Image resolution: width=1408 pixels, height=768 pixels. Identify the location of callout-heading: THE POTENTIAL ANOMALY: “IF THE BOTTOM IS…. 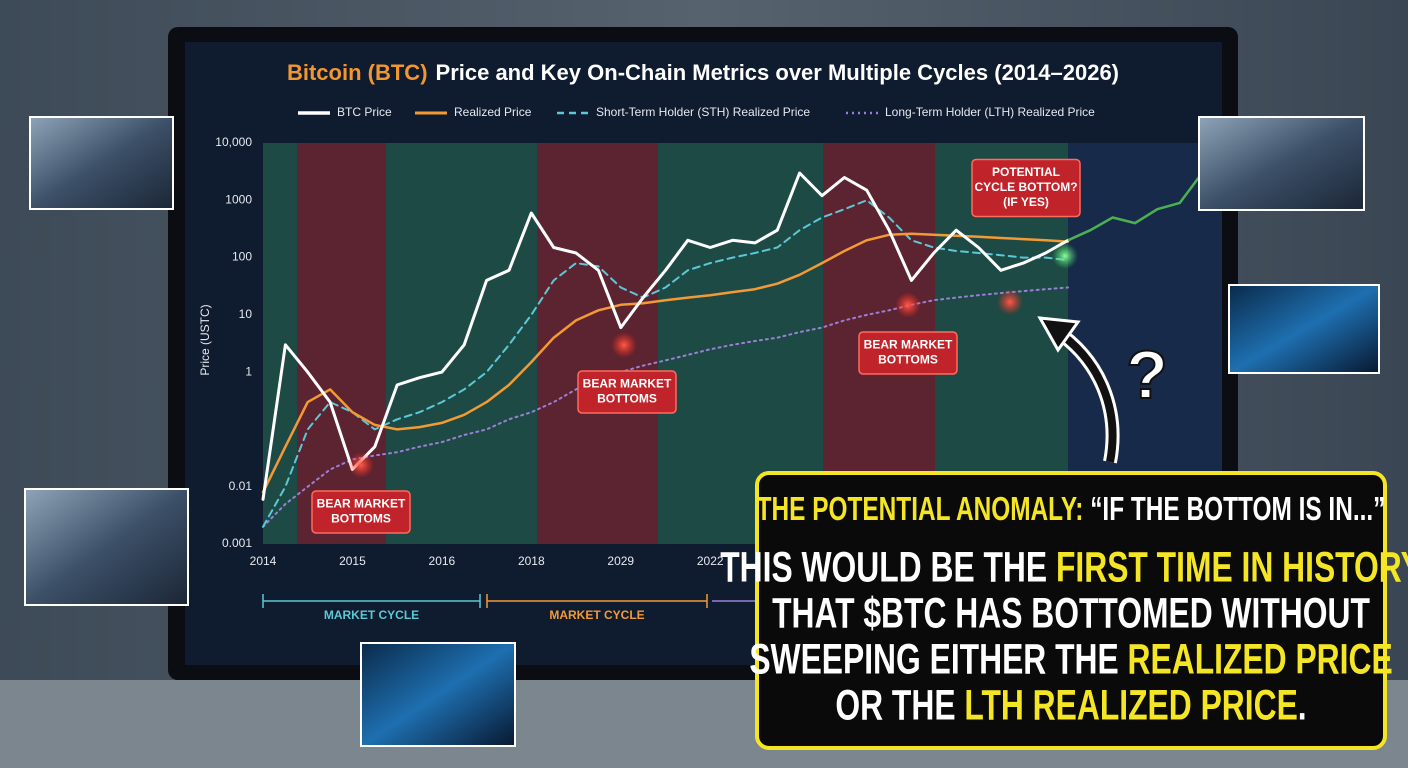
(1071, 509).